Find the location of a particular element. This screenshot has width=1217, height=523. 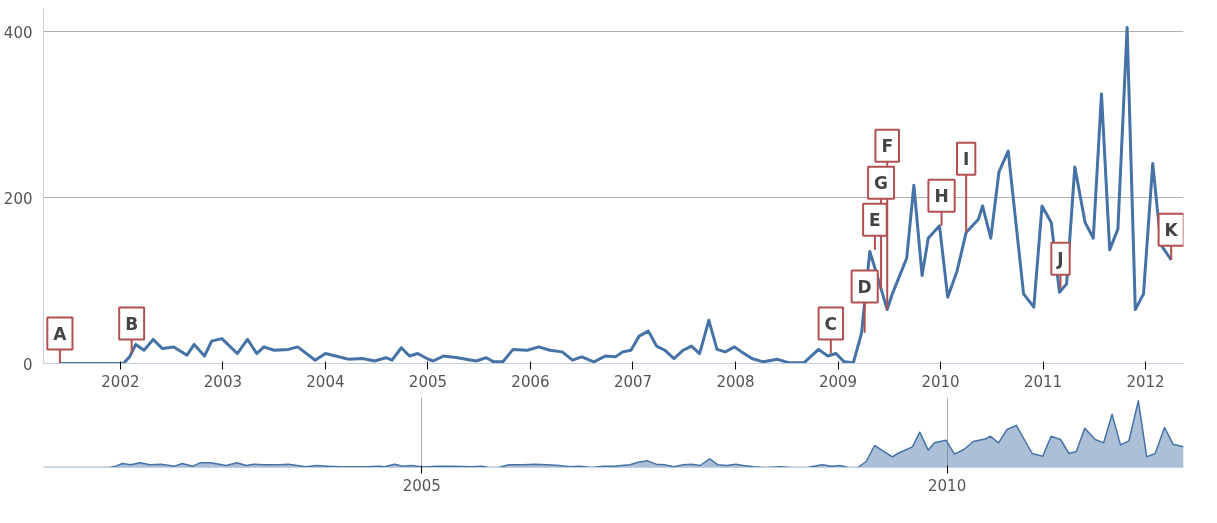

x-tick-label: 2008 is located at coordinates (735, 381).